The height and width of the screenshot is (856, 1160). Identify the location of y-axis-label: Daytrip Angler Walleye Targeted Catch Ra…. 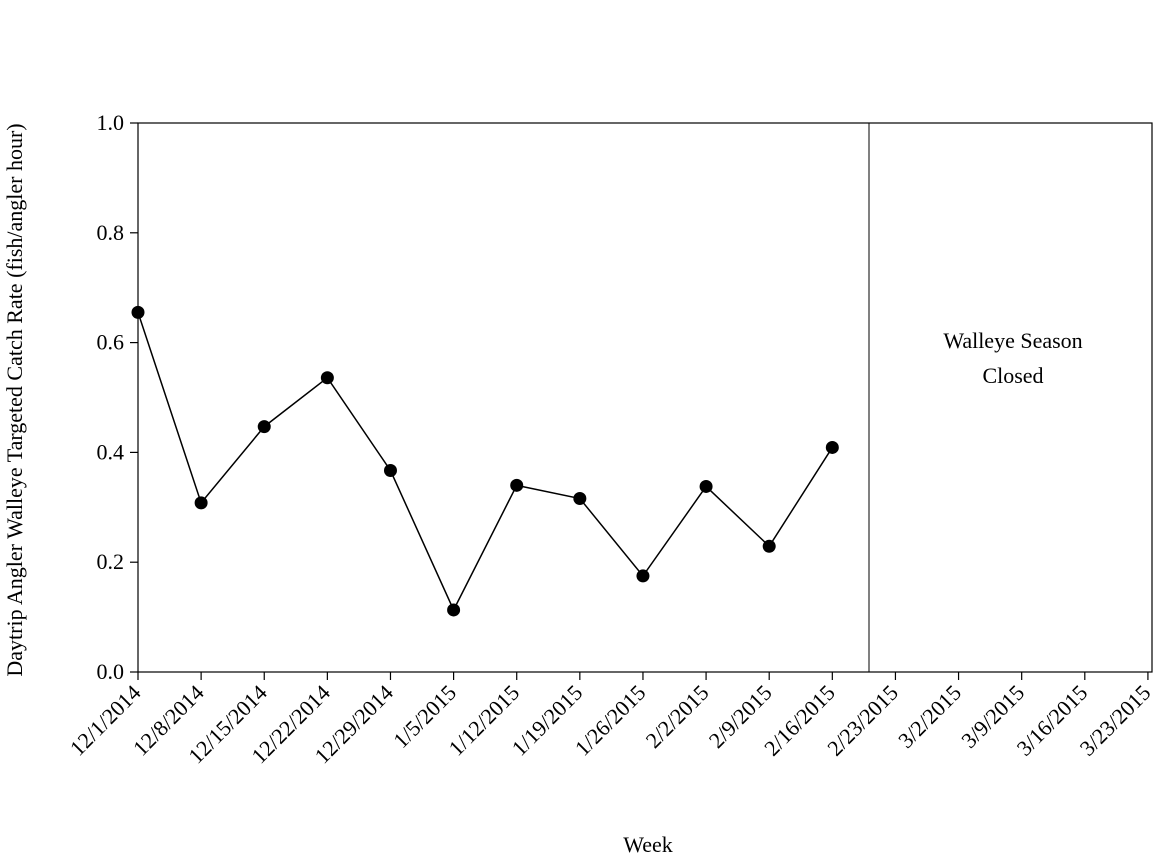
(14, 399).